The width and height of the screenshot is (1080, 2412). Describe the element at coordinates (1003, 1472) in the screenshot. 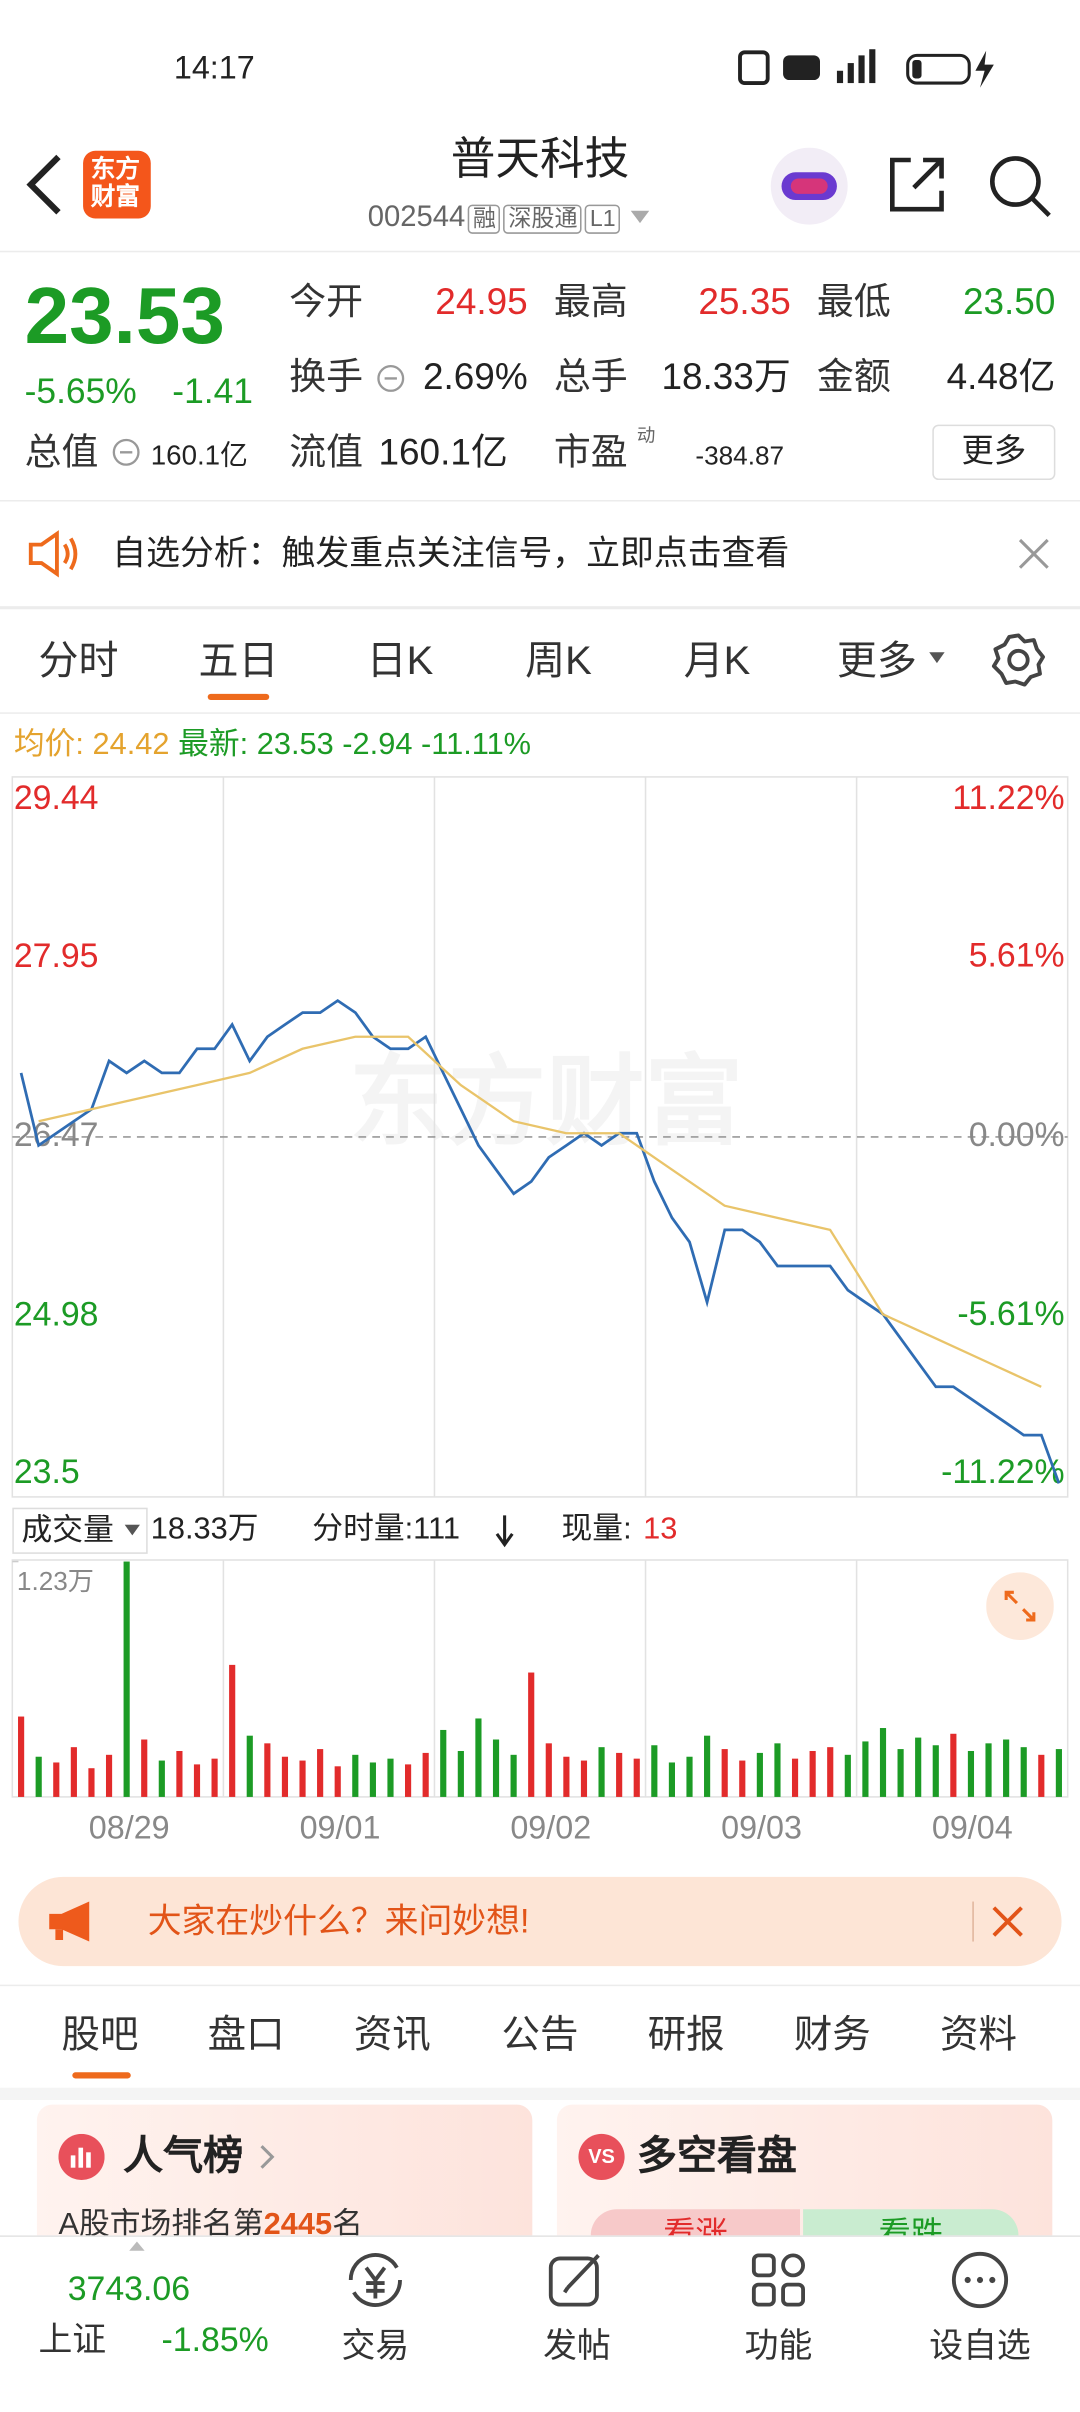

I see `y2-tick-label: -11.22%` at that location.